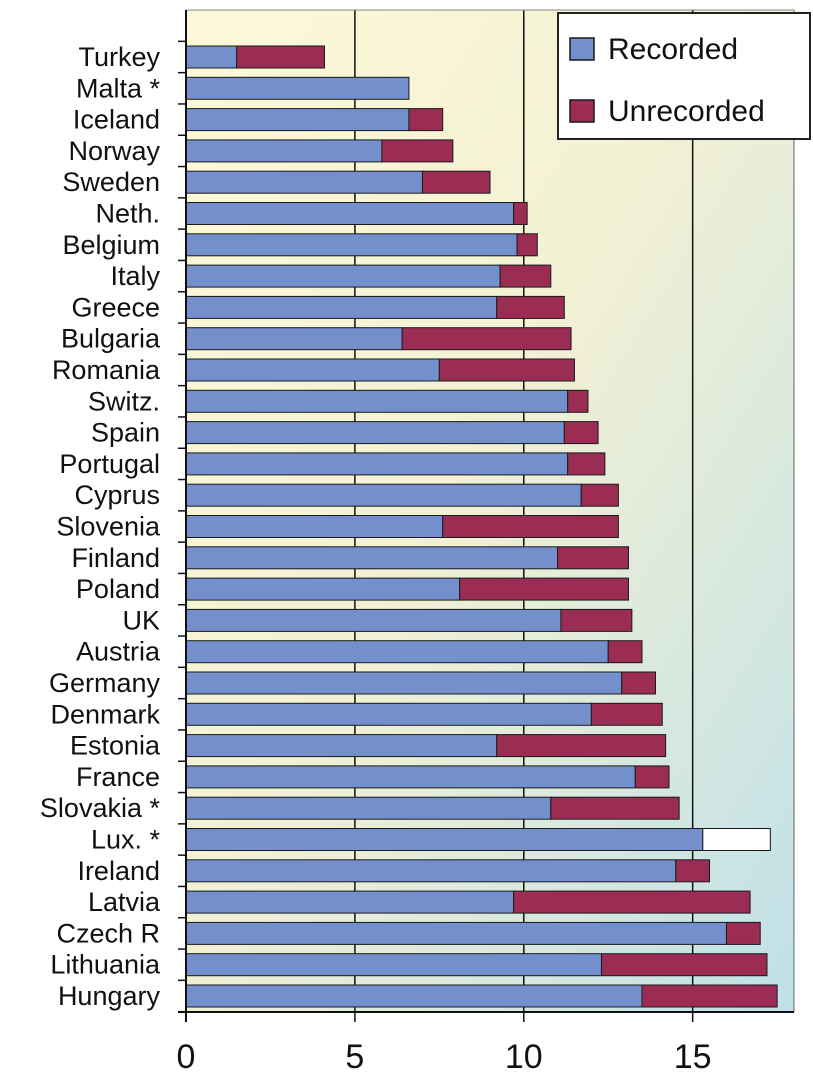  What do you see at coordinates (115, 558) in the screenshot?
I see `category-label-16: Finland` at bounding box center [115, 558].